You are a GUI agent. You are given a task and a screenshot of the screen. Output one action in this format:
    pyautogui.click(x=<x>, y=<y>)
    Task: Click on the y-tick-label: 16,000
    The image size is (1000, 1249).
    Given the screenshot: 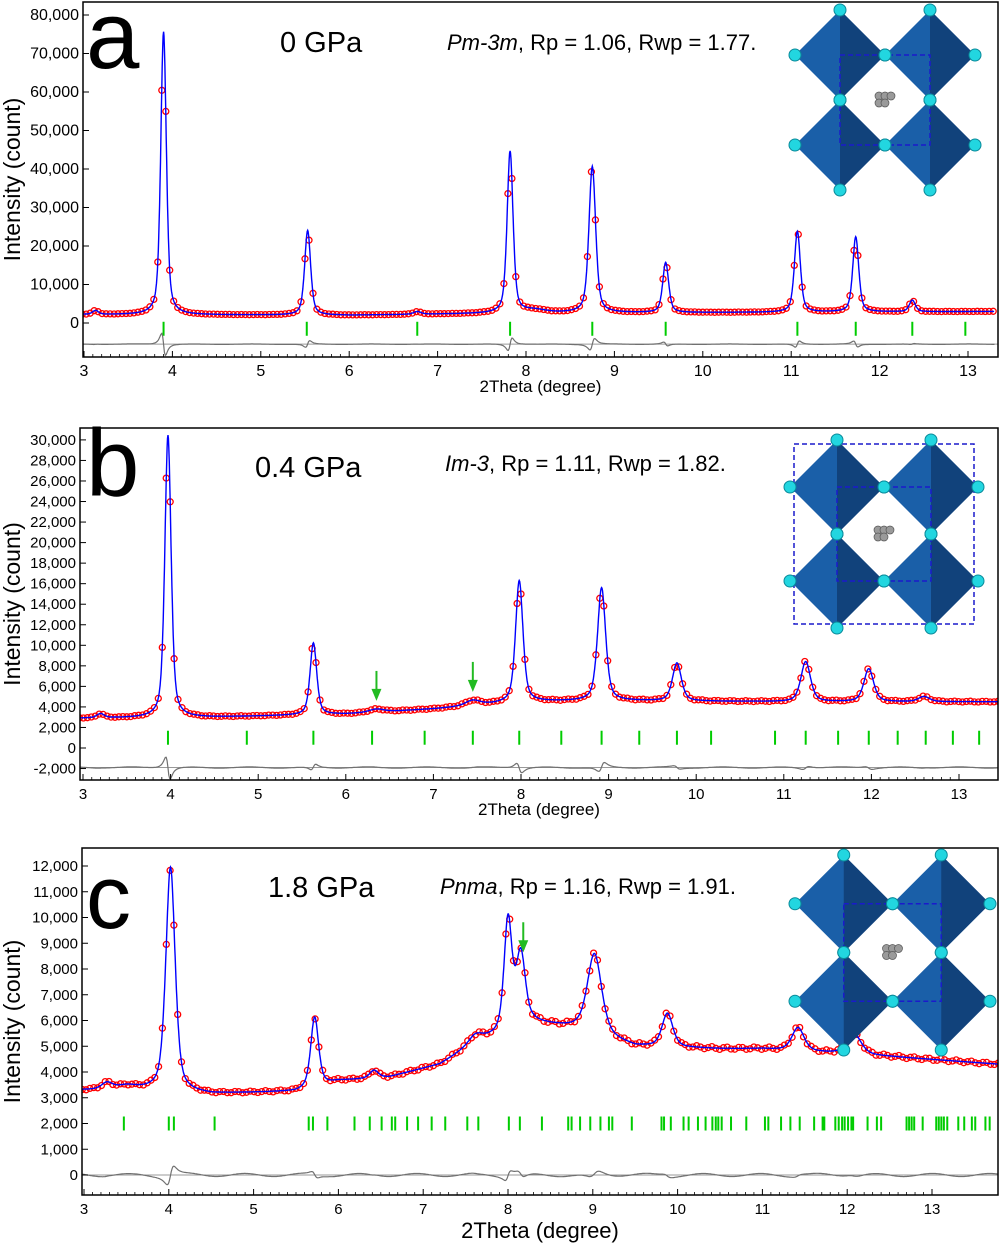 What is the action you would take?
    pyautogui.click(x=53, y=584)
    